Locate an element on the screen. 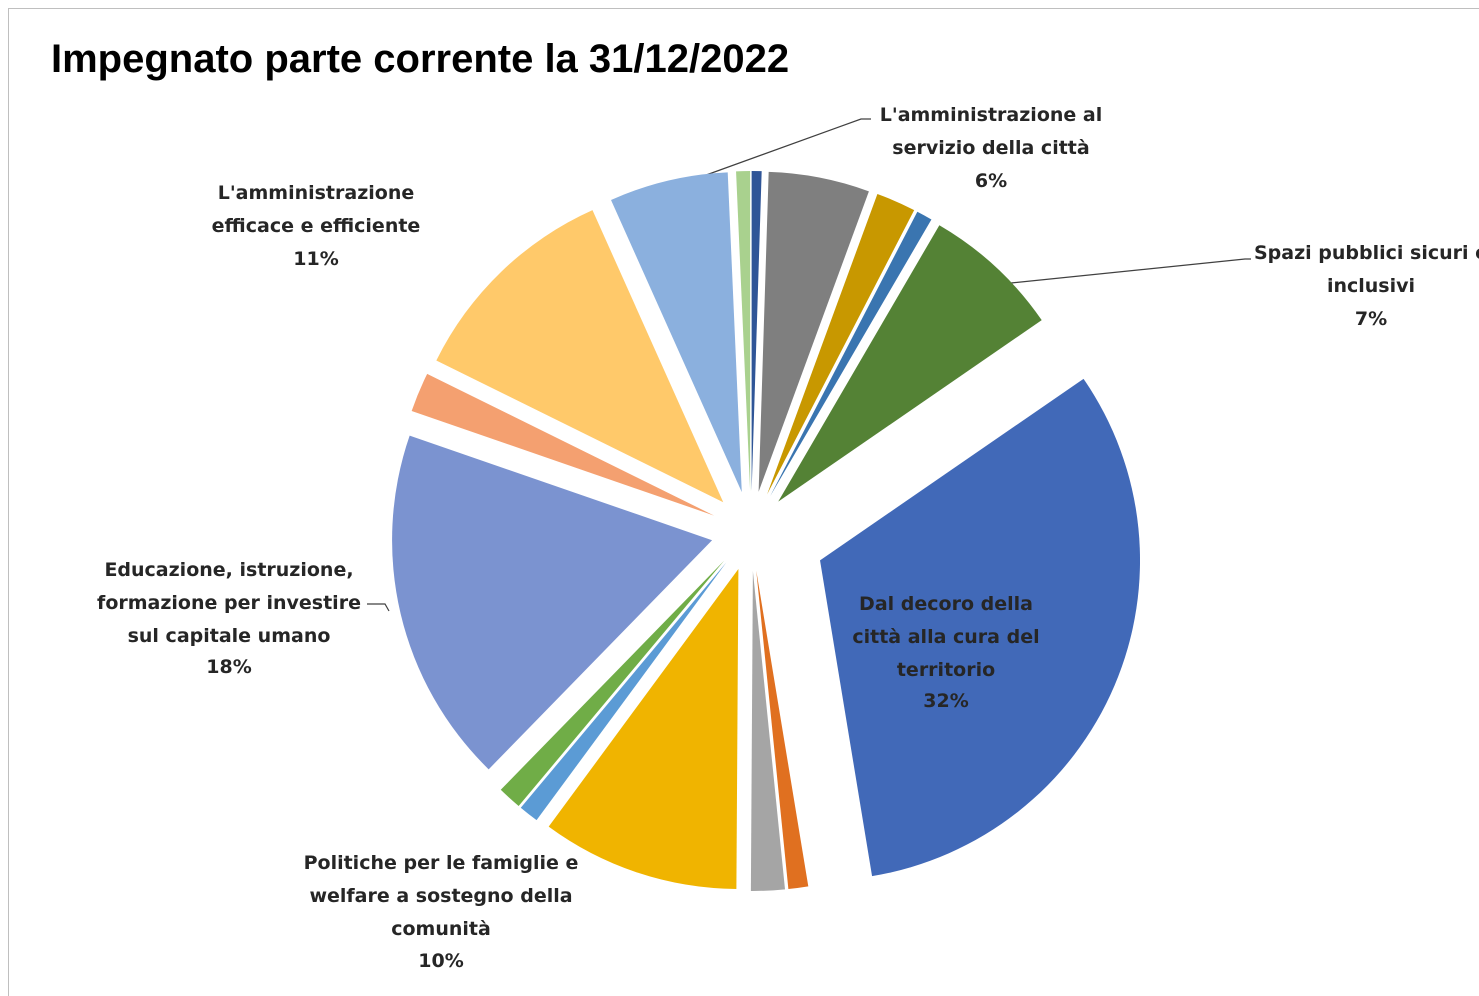 Image resolution: width=1479 pixels, height=996 pixels. slice-value-label: 6% is located at coordinates (991, 181).